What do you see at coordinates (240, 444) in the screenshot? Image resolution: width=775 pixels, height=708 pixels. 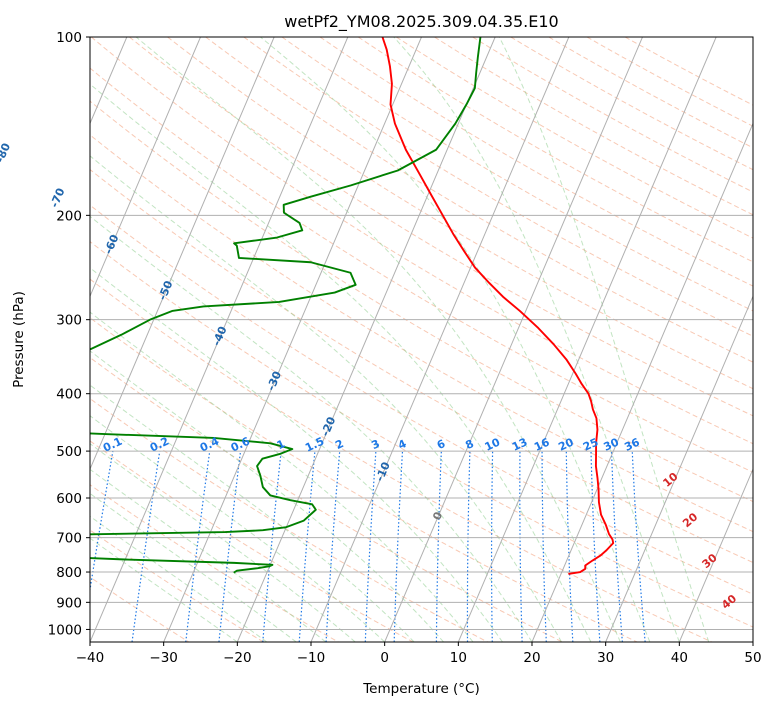 I see `mixing-ratio-label: 0.6` at bounding box center [240, 444].